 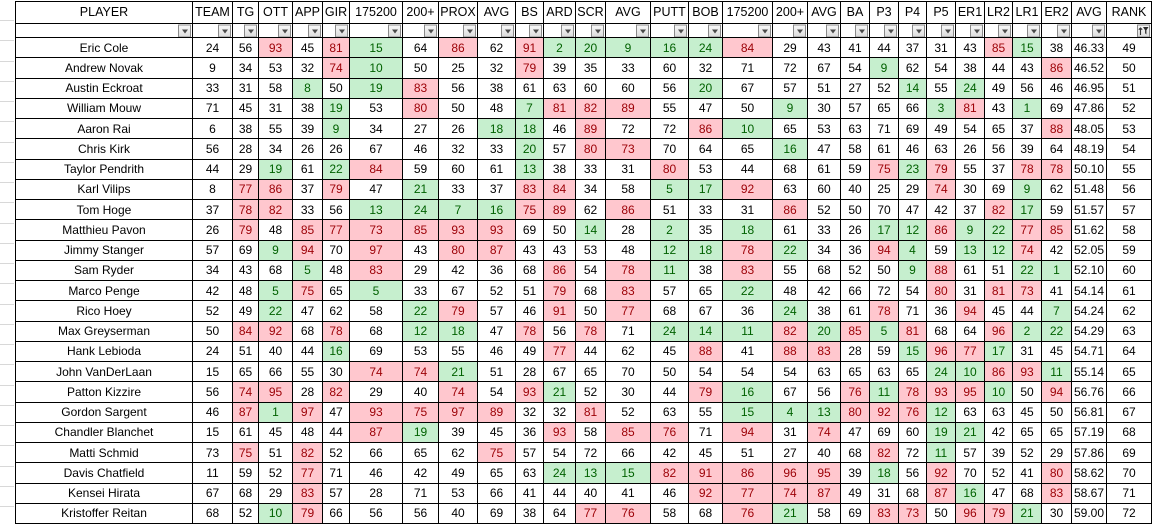 I want to click on stat-cell-avg-18: 61, so click(x=824, y=169).